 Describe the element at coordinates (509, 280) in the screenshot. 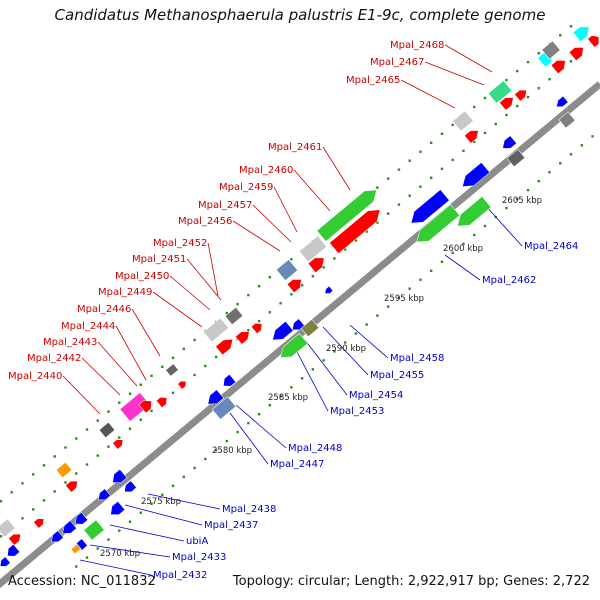

I see `gene-label-reverse: Mpal_2462` at that location.